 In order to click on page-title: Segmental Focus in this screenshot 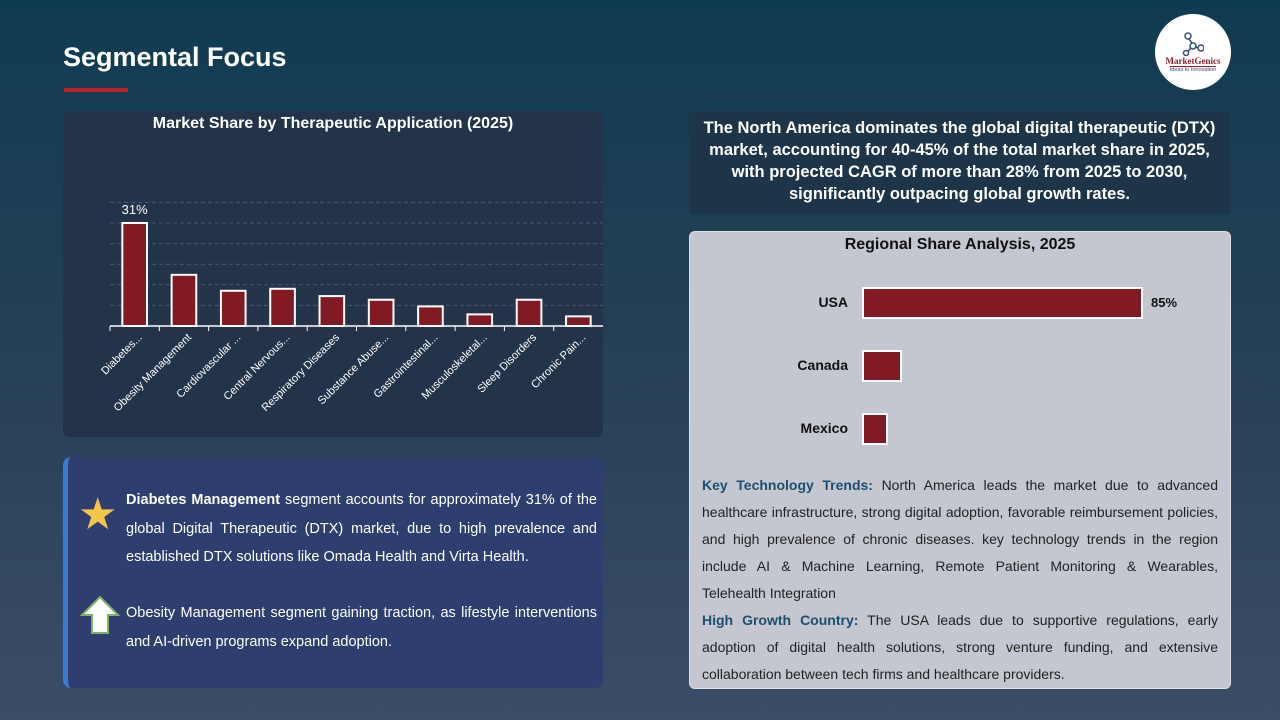, I will do `click(175, 57)`.